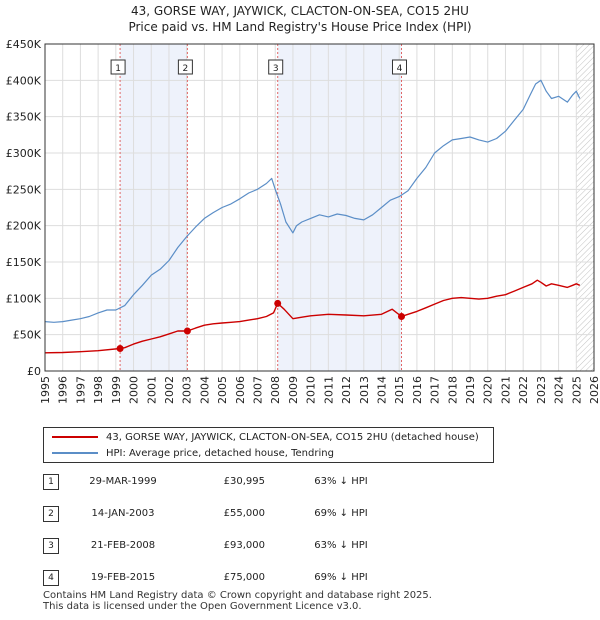  Describe the element at coordinates (80, 390) in the screenshot. I see `x-tick-label: 1997` at that location.